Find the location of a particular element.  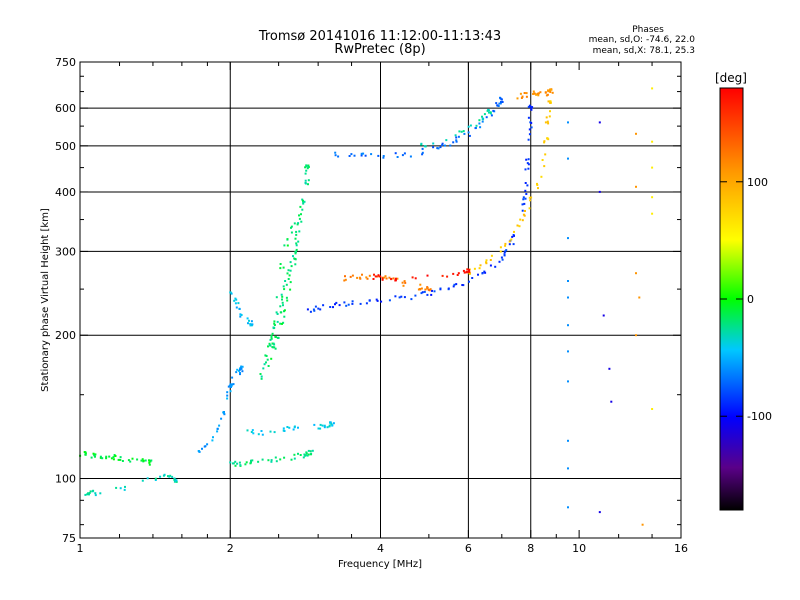

stats-line-o: mean, sd,O: -74.6, 22.0 is located at coordinates (642, 40).